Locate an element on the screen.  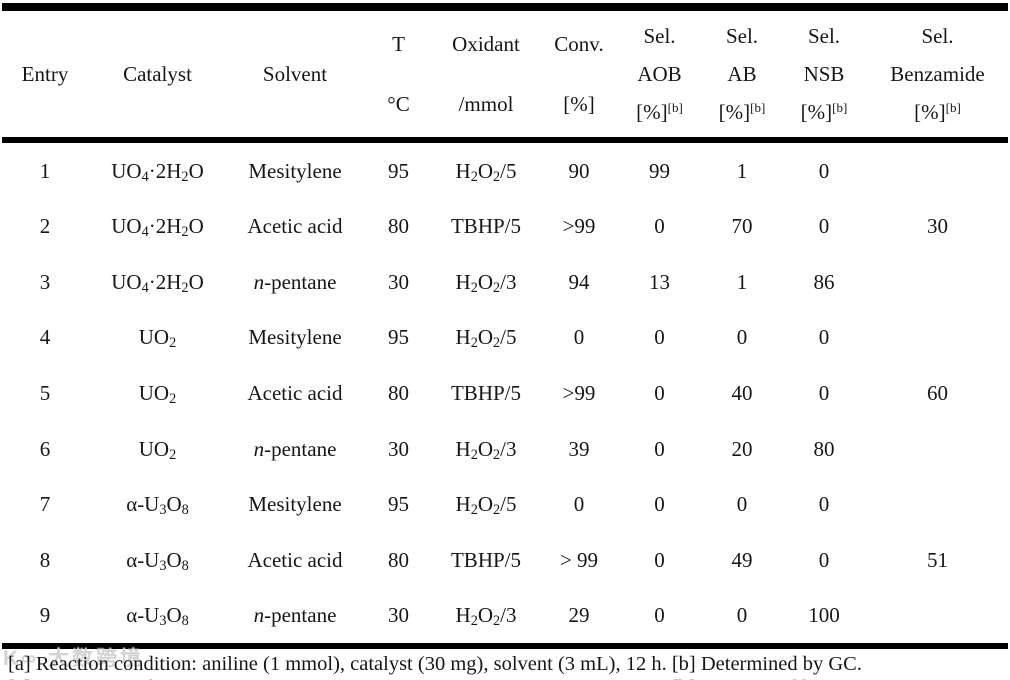
table-top-rule is located at coordinates (505, 7).